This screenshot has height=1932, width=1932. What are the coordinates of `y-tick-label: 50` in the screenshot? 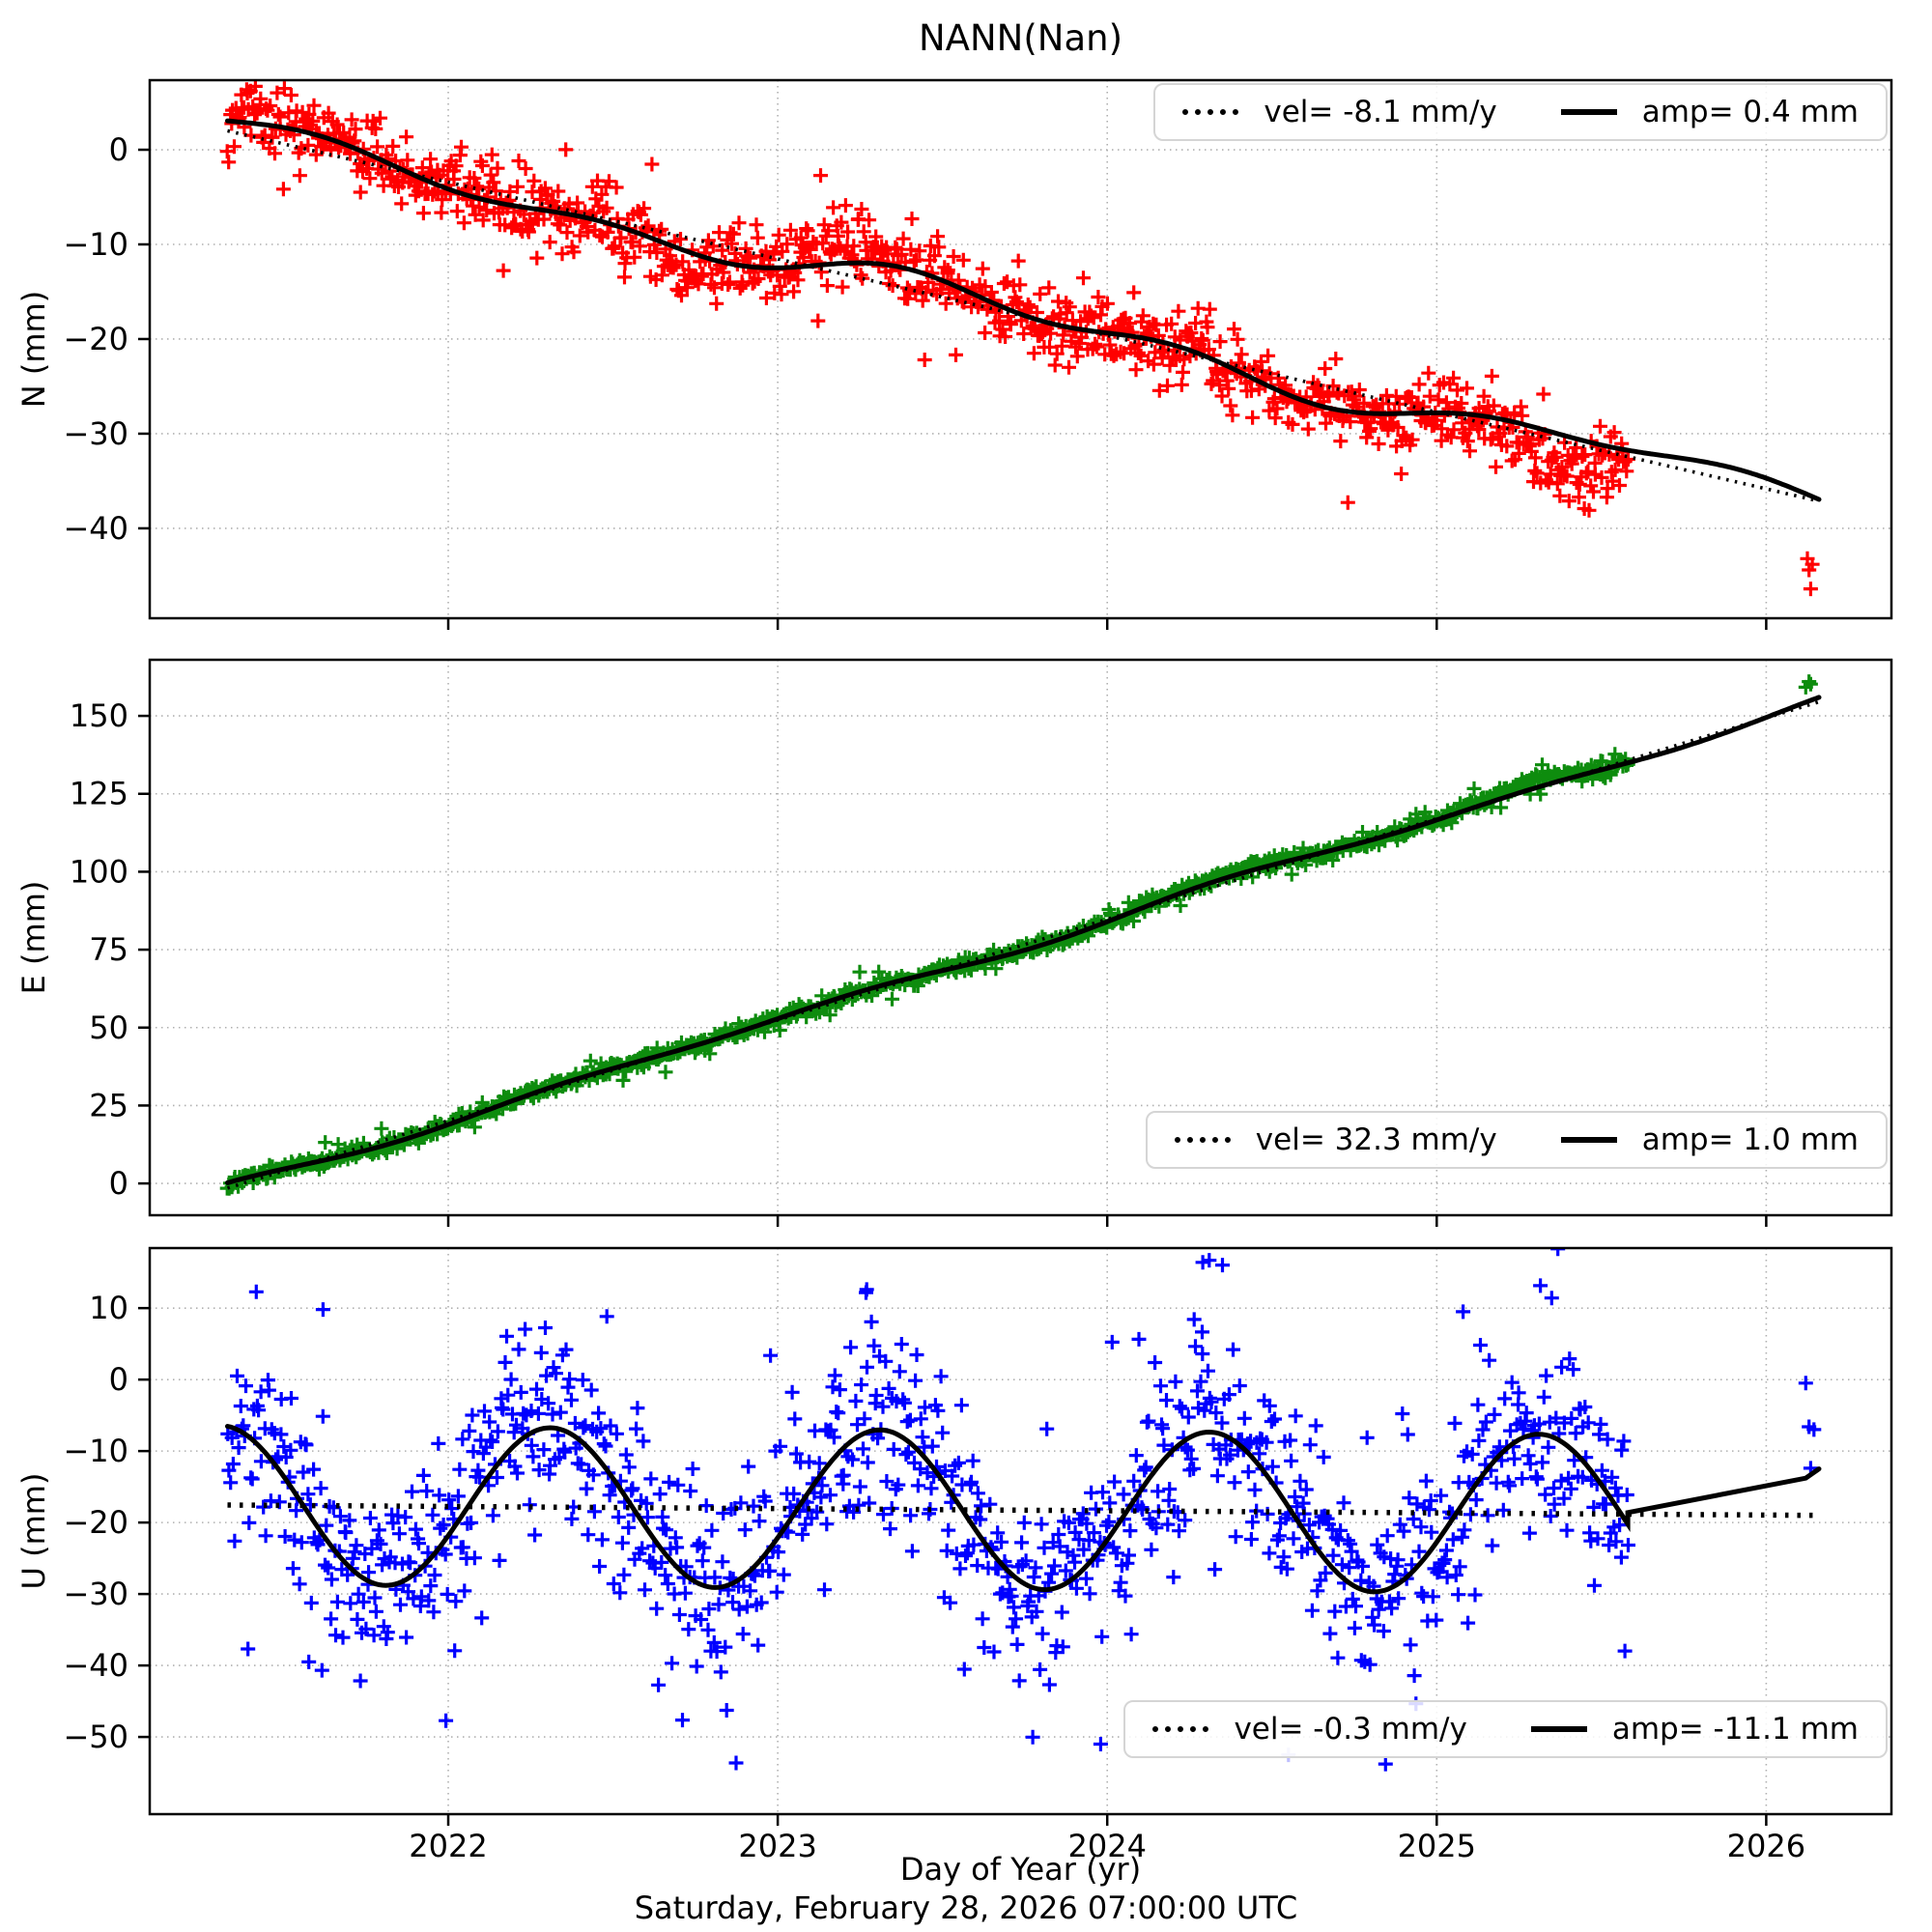 It's located at (108, 1027).